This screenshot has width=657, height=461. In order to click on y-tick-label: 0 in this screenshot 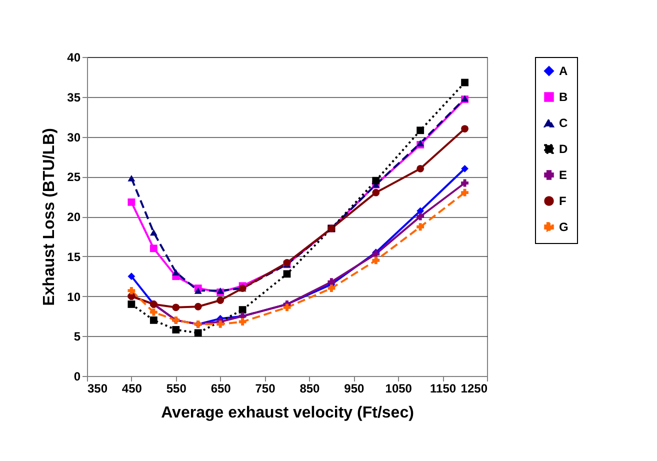, I will do `click(77, 377)`.